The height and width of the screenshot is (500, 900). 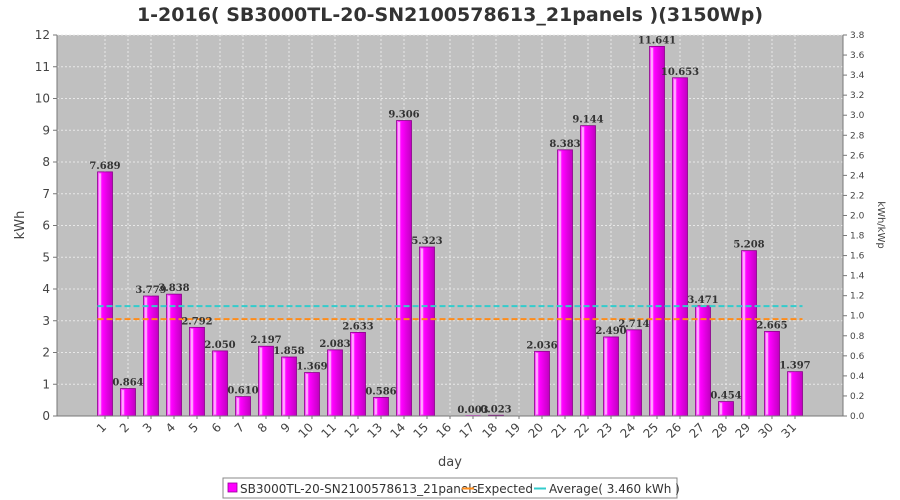 What do you see at coordinates (880, 224) in the screenshot?
I see `y2-axis-label: kWh/kWp` at bounding box center [880, 224].